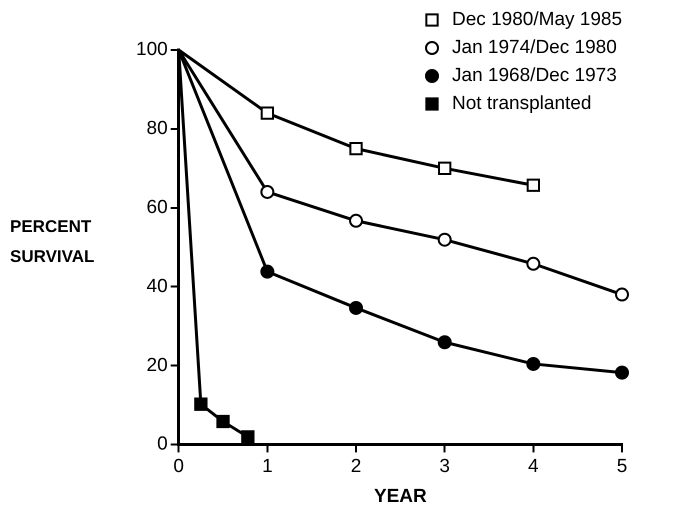 The width and height of the screenshot is (690, 520). What do you see at coordinates (178, 467) in the screenshot?
I see `x-tick-label: 0` at bounding box center [178, 467].